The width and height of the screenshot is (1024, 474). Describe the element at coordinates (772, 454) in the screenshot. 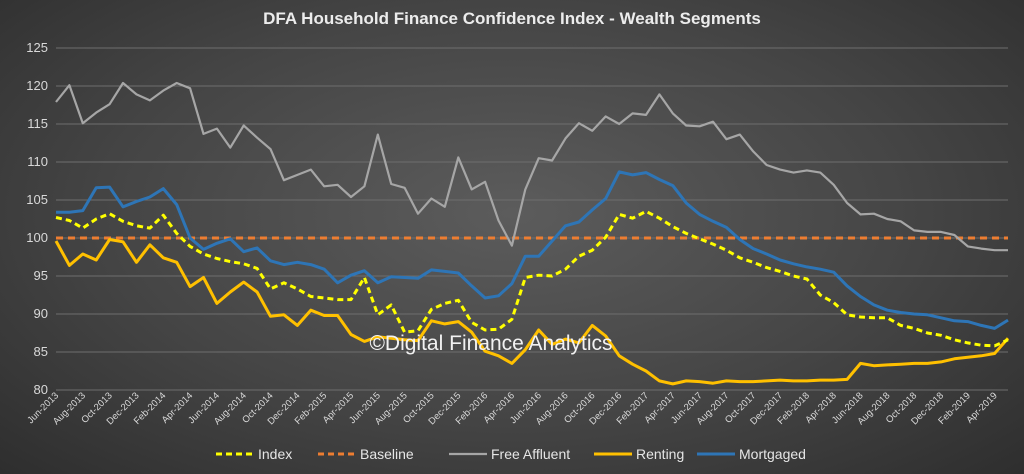

I see `legend-label: Mortgaged` at that location.